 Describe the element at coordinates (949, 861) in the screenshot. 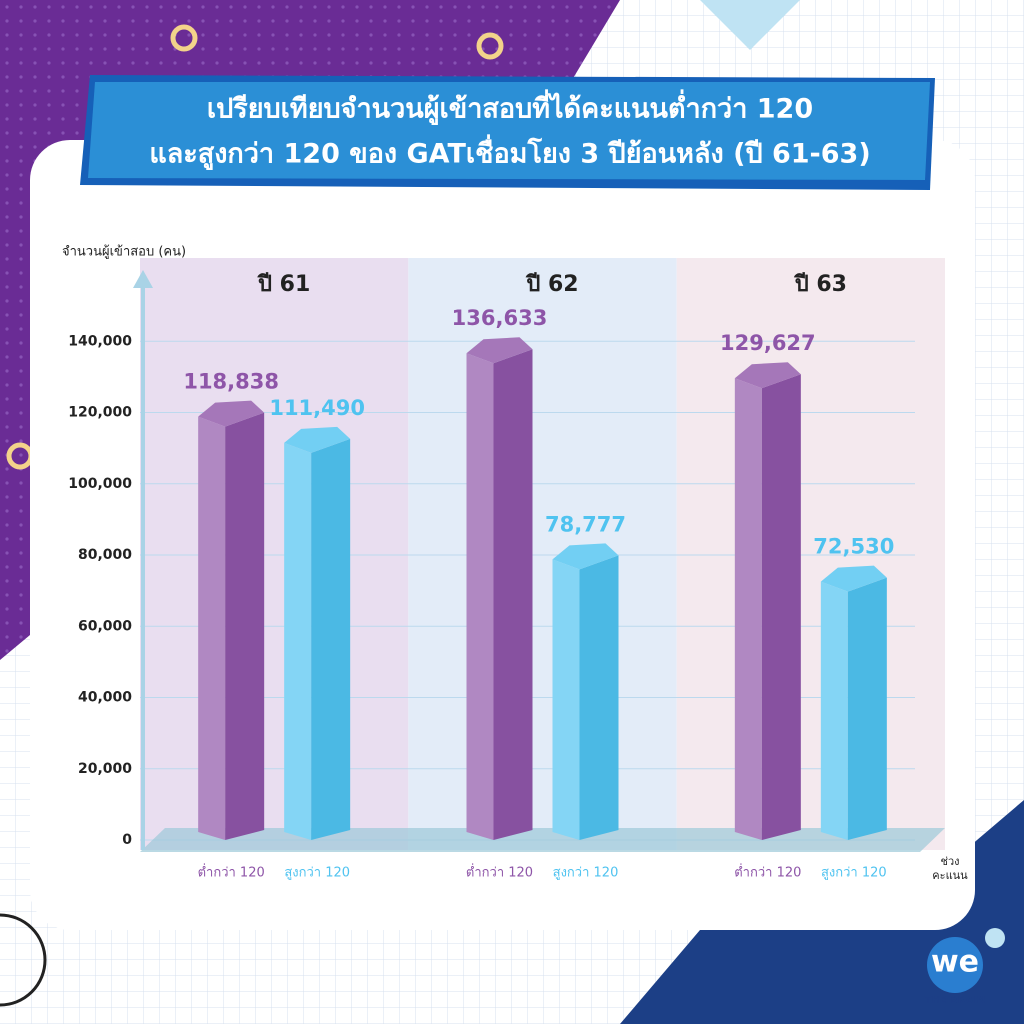

I see `x-axis-label: ช่วง` at that location.